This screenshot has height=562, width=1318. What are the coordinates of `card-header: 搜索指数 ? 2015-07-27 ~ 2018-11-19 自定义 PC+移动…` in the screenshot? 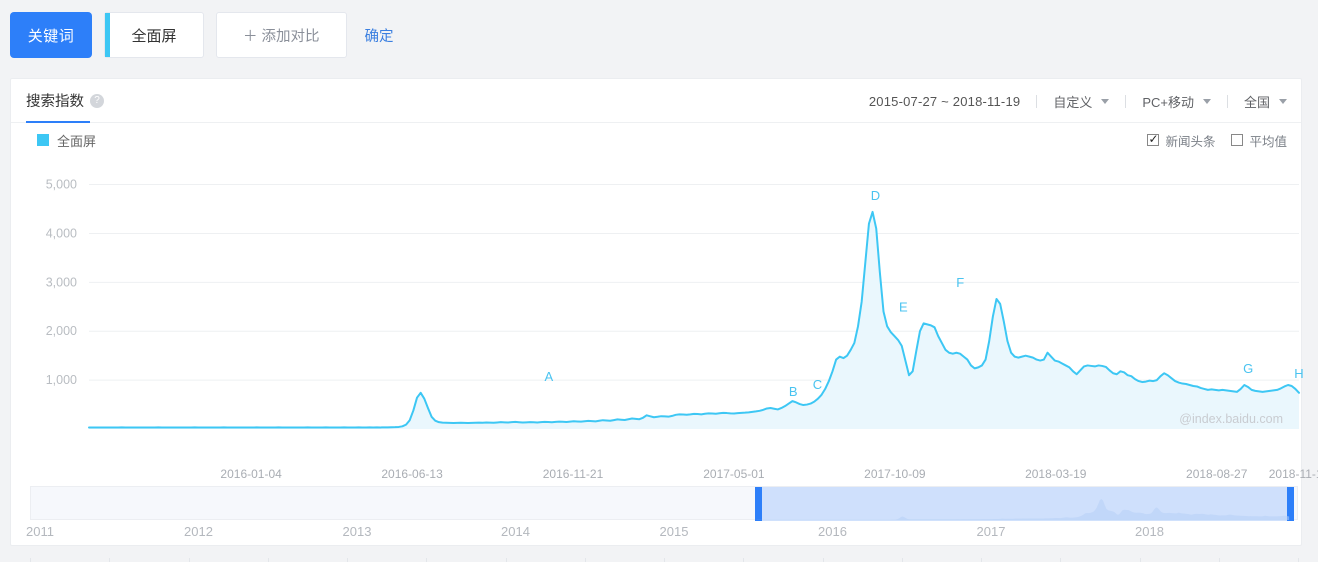 It's located at (656, 101).